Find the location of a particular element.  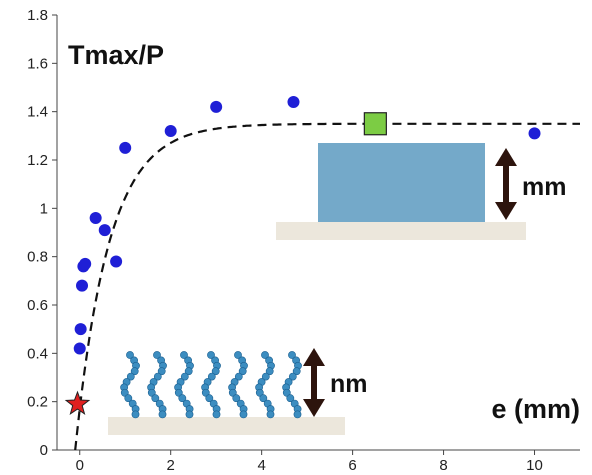

x-tick-label: 4 is located at coordinates (261, 465).